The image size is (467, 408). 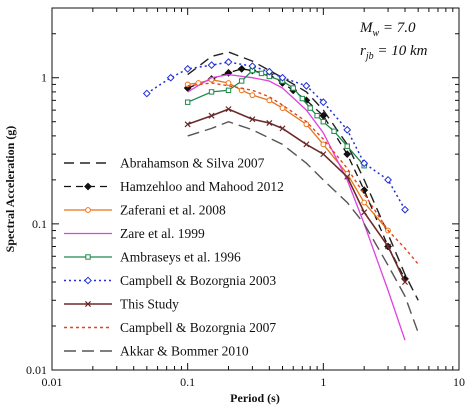 What do you see at coordinates (156, 351) in the screenshot?
I see `legend-entry: Akkar & Bommer 2010` at bounding box center [156, 351].